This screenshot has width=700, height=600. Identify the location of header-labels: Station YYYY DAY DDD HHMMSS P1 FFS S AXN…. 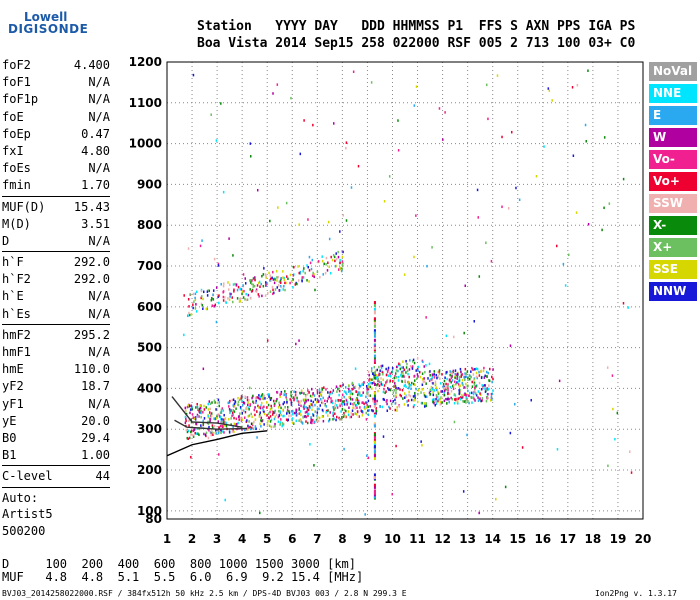
(416, 26).